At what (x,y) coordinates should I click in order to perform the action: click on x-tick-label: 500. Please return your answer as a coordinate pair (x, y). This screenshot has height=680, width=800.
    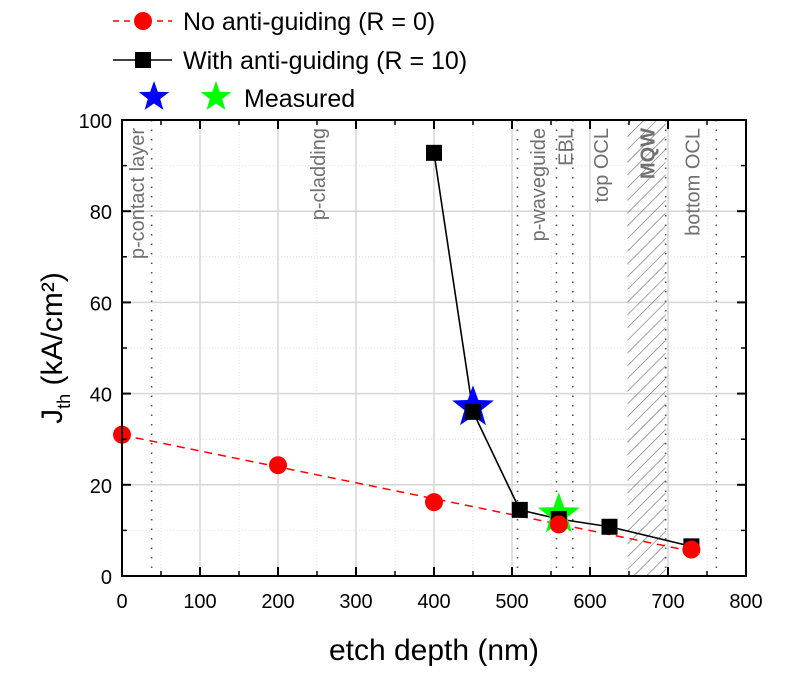
    Looking at the image, I should click on (511, 602).